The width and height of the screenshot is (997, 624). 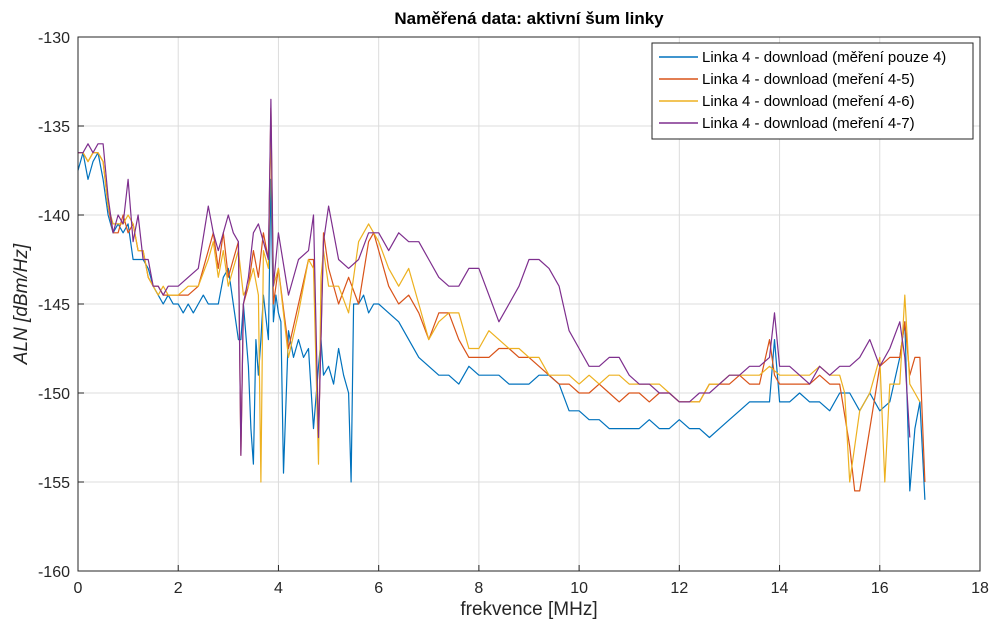 What do you see at coordinates (780, 588) in the screenshot?
I see `x-tick-label: 14` at bounding box center [780, 588].